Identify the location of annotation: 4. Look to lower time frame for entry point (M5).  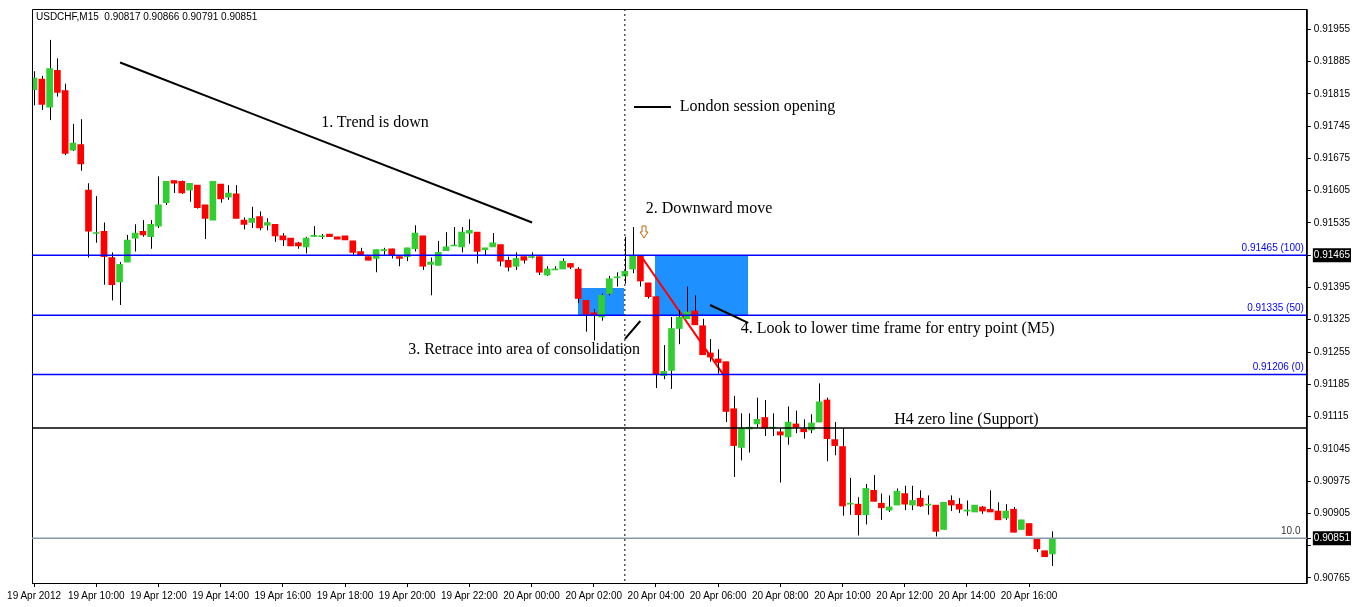
(897, 327).